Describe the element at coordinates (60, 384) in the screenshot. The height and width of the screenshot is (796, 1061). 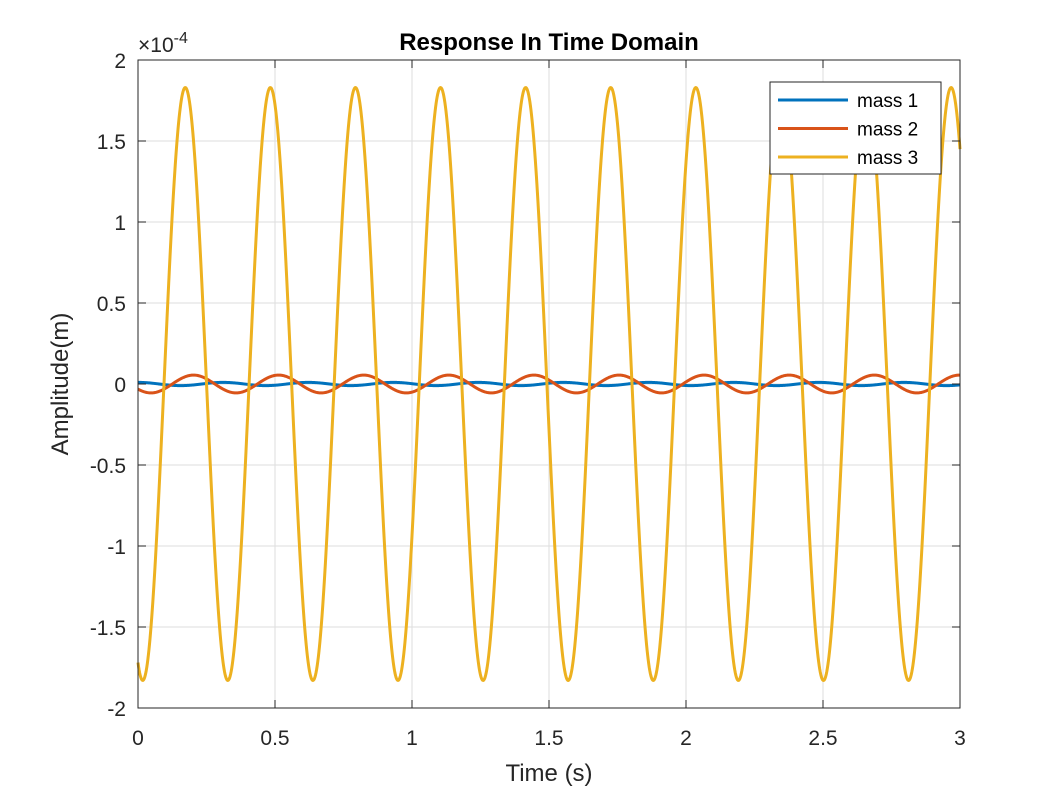
I see `y-axis-label: Amplitude(m)` at that location.